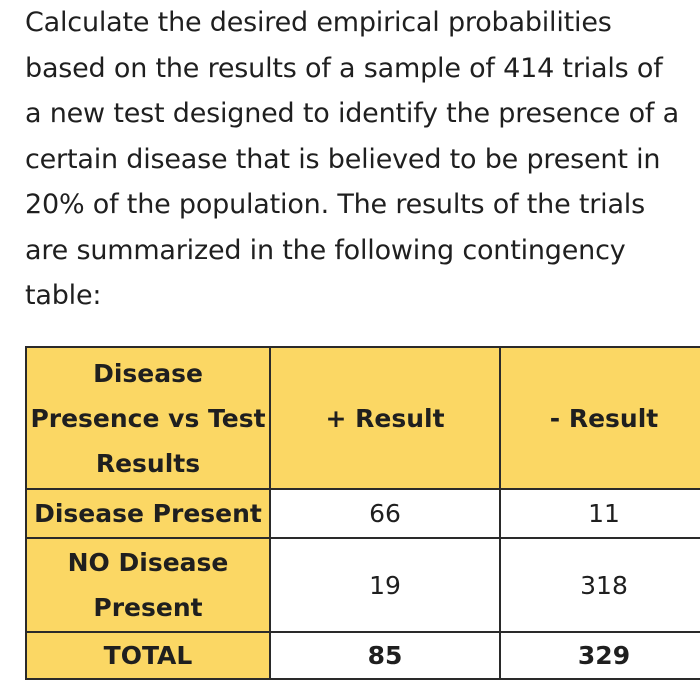  I want to click on header-corner-cell: Disease Presence vs Test Results, so click(148, 418).